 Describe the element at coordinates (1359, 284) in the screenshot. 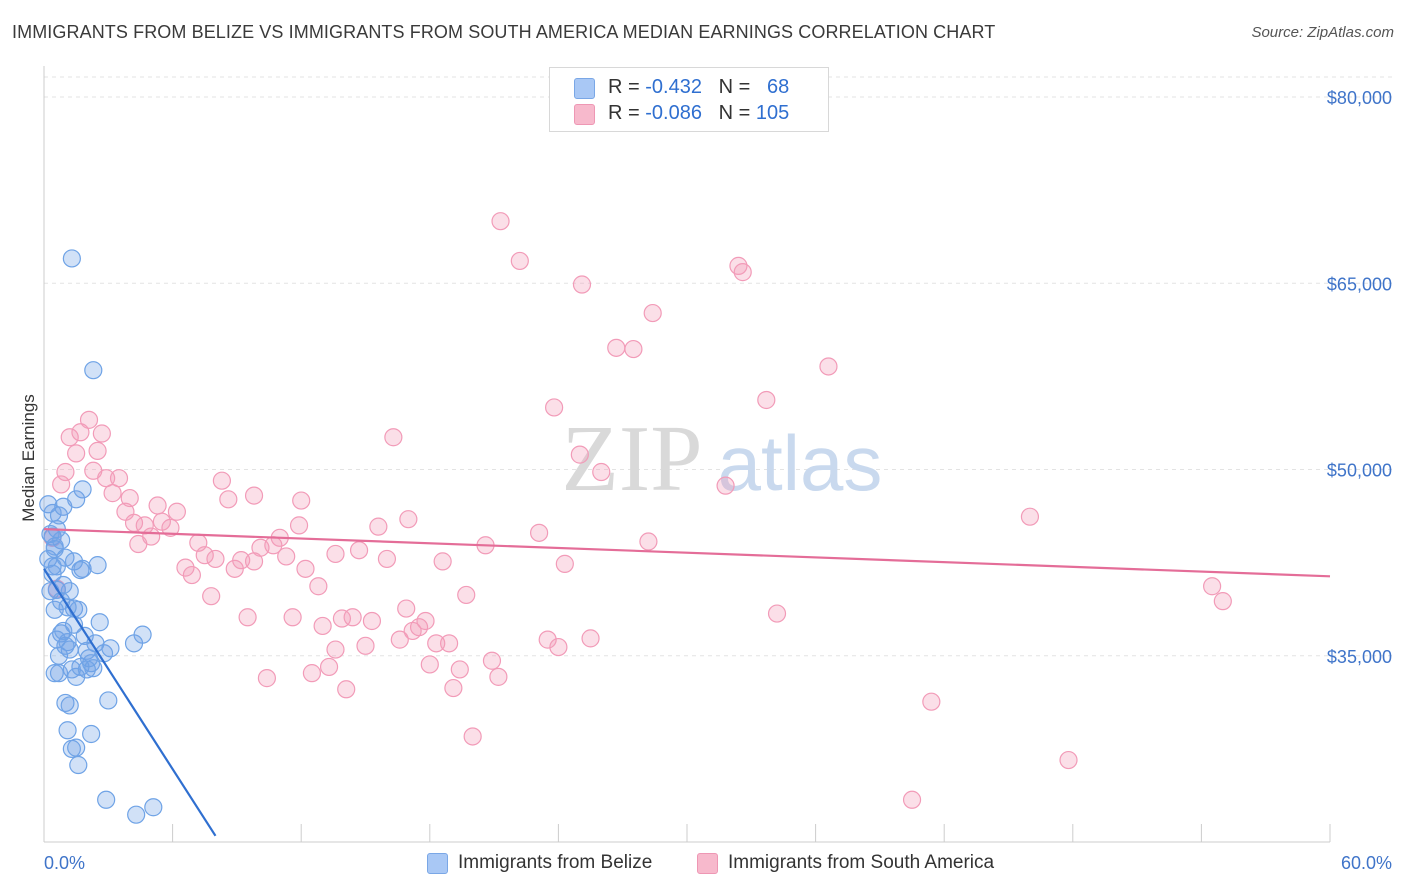

I see `y-tick-label: $65,000` at that location.